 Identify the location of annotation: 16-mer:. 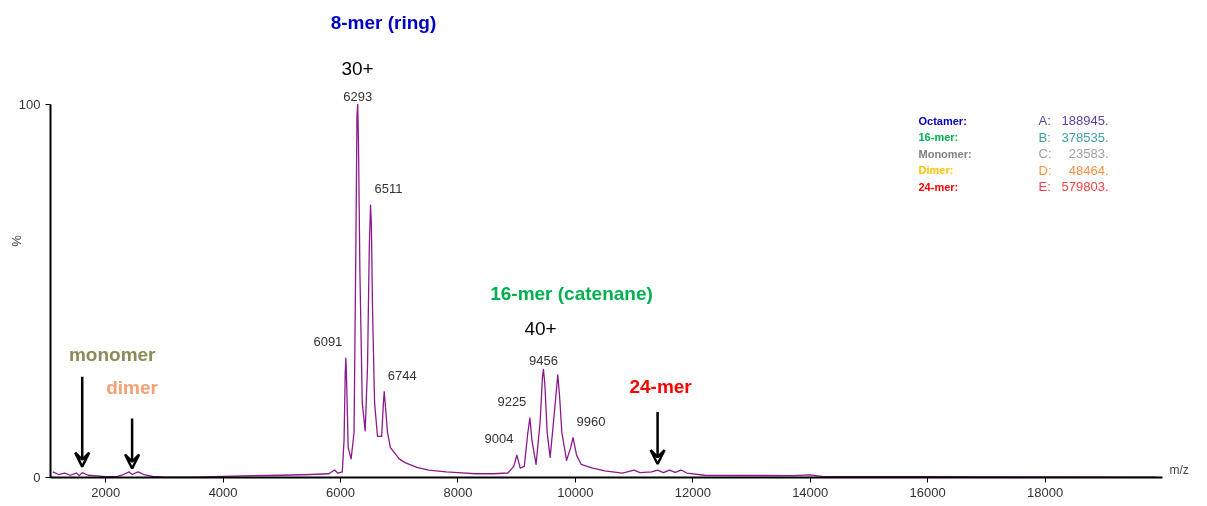
(938, 137).